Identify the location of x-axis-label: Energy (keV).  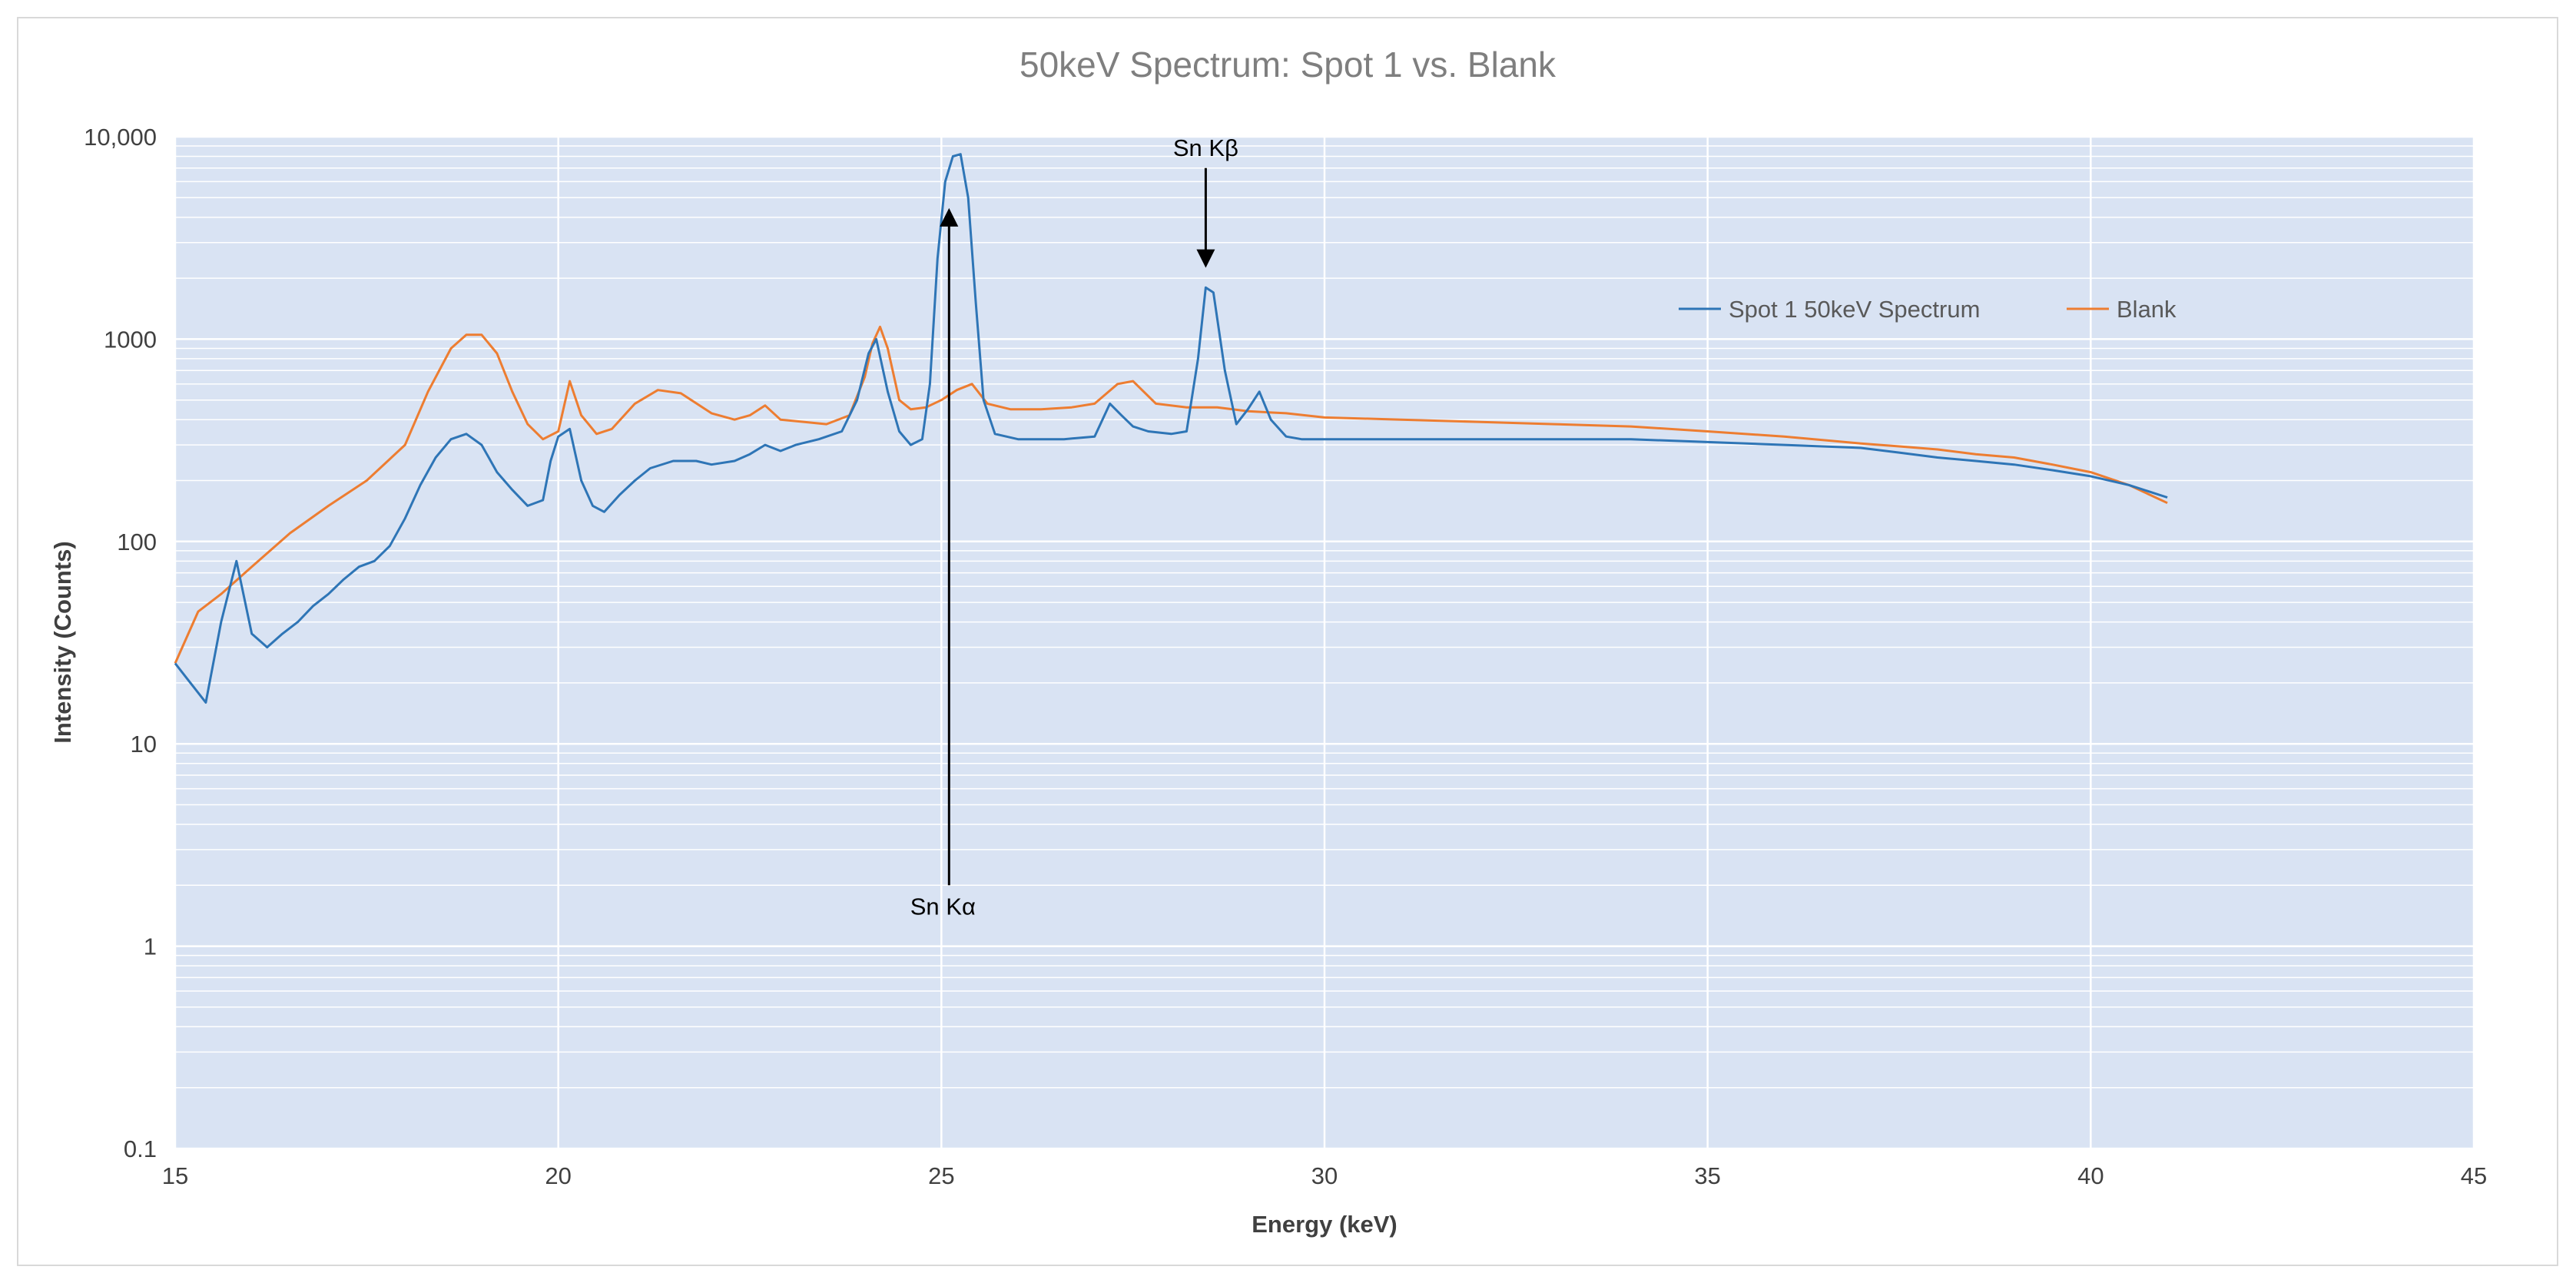
(1324, 1224).